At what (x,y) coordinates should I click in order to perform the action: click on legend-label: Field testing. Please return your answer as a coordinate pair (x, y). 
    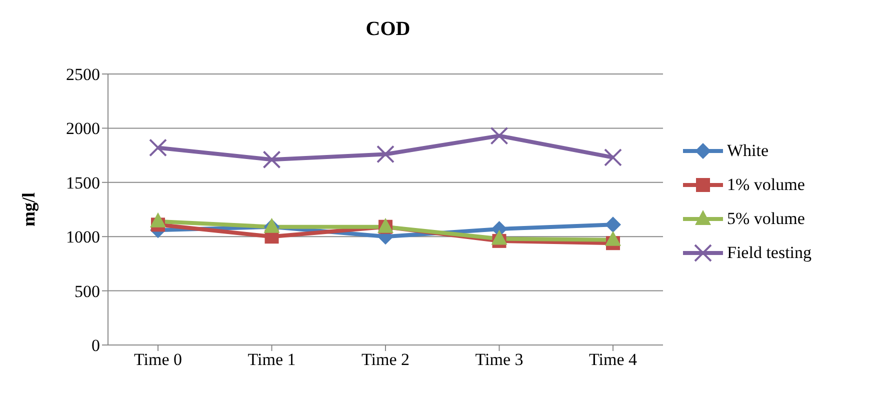
    Looking at the image, I should click on (769, 253).